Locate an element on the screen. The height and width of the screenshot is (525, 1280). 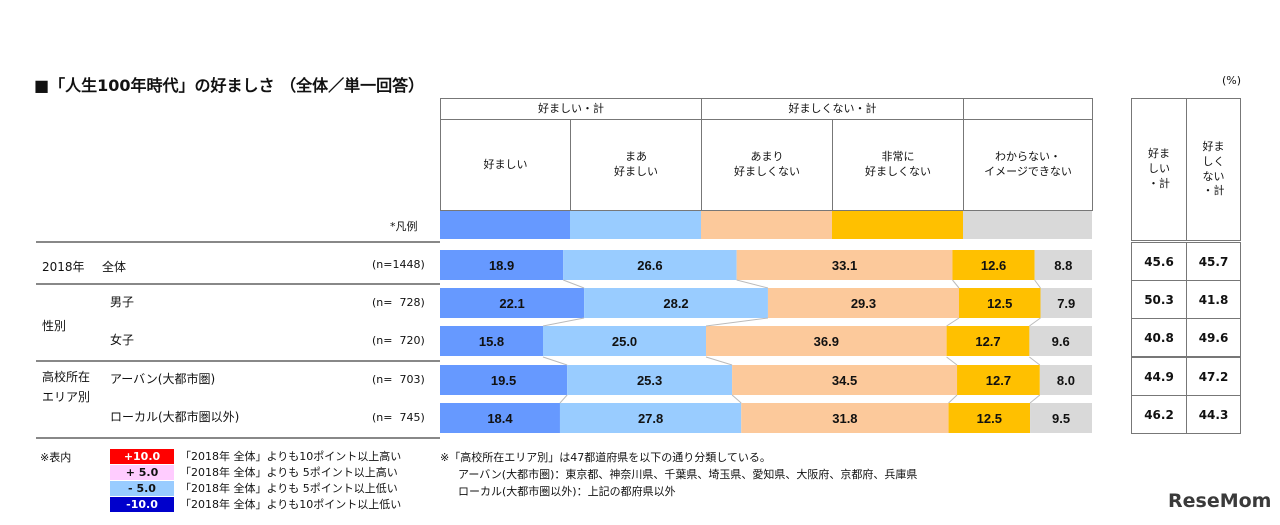
data-label: 28.2 is located at coordinates (675, 303).